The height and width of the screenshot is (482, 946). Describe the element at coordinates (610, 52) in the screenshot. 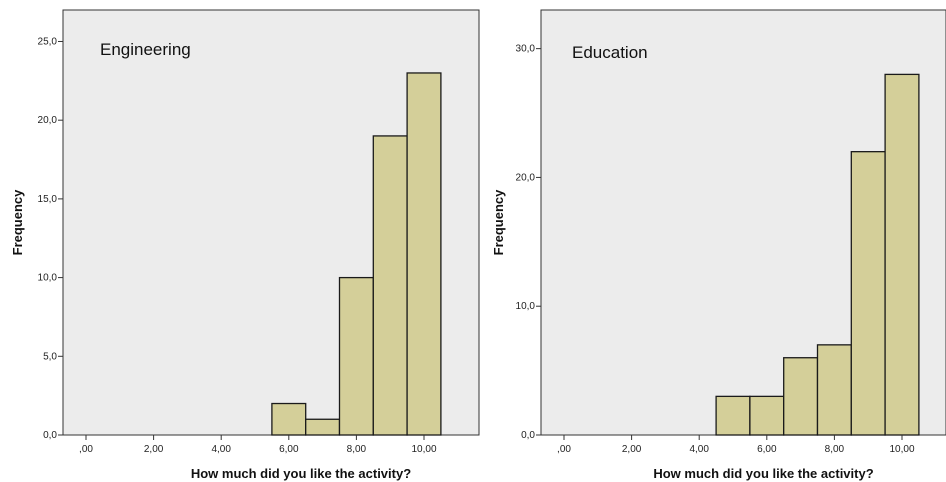

I see `chart-title: Education` at that location.